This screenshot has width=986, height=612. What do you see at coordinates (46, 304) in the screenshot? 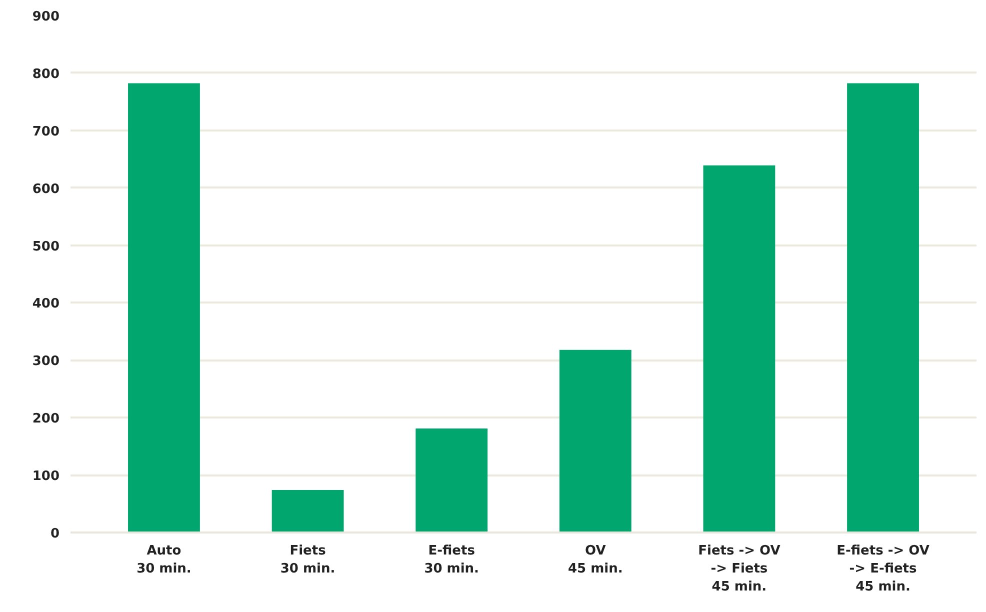
I see `y-tick-label: 400` at bounding box center [46, 304].